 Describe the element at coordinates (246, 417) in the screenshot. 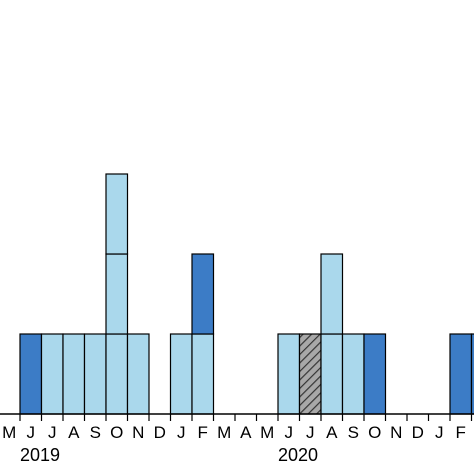

I see `x-axis-ticks` at that location.